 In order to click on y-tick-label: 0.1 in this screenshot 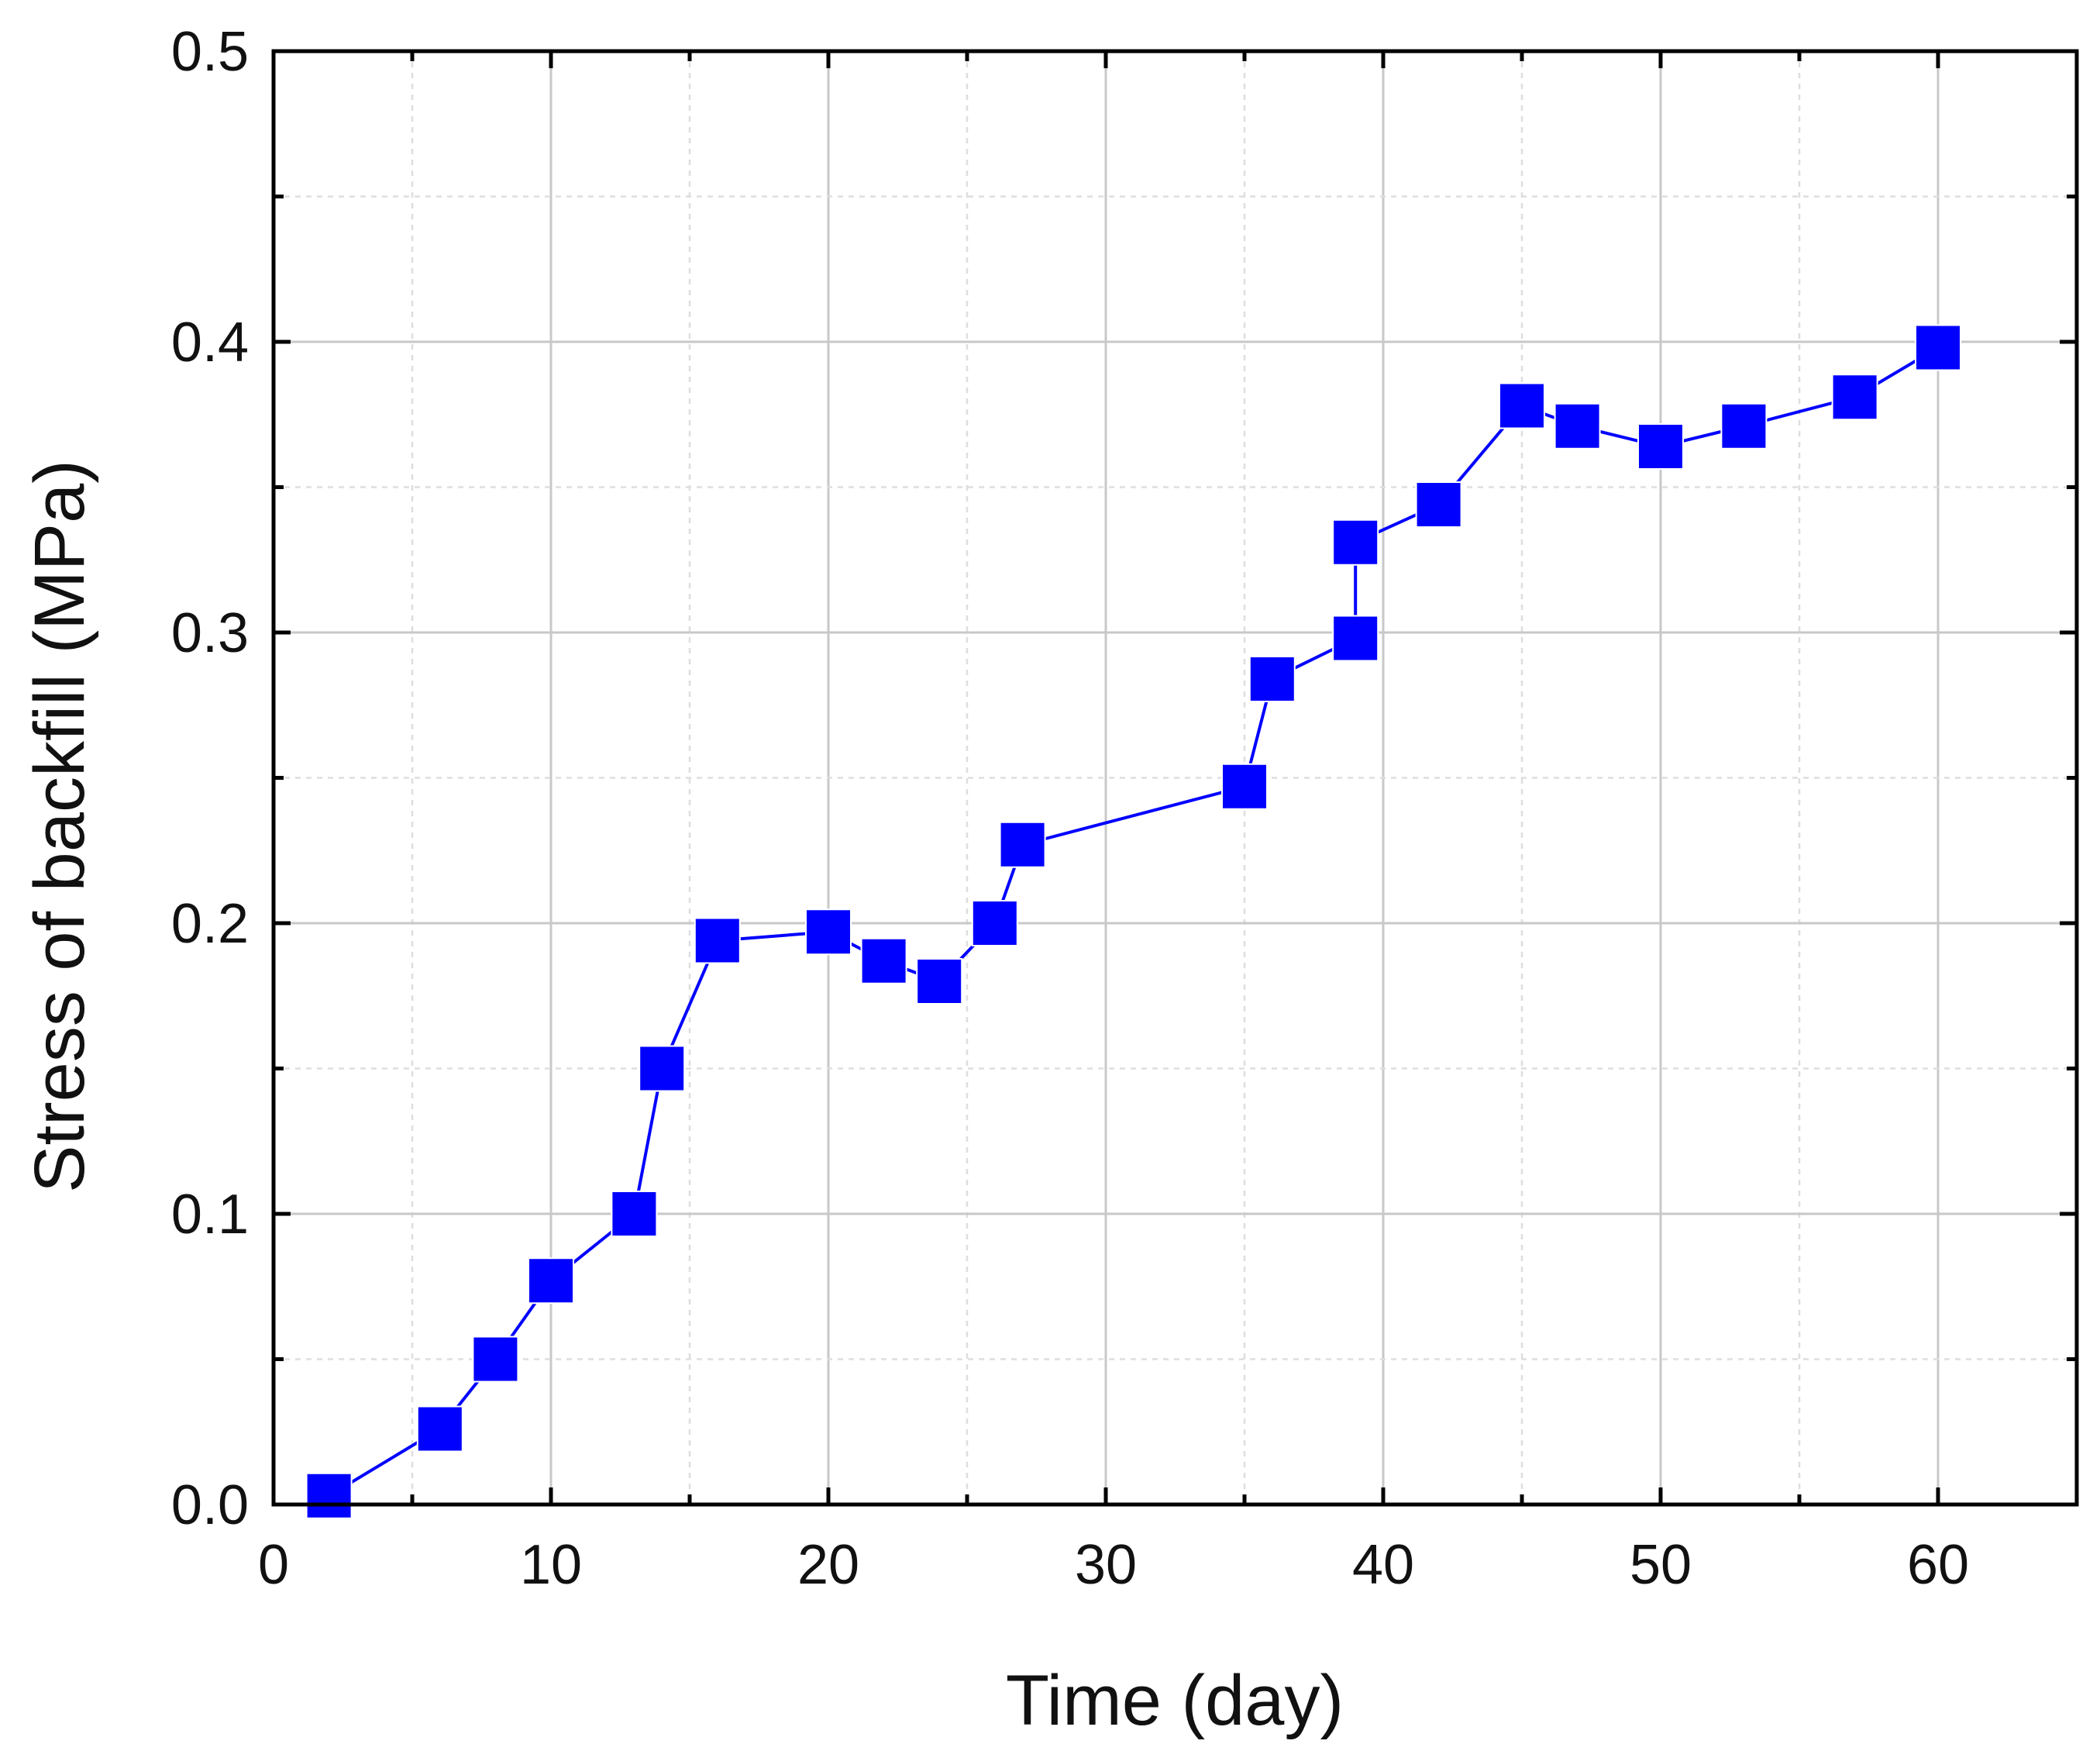, I will do `click(210, 1215)`.